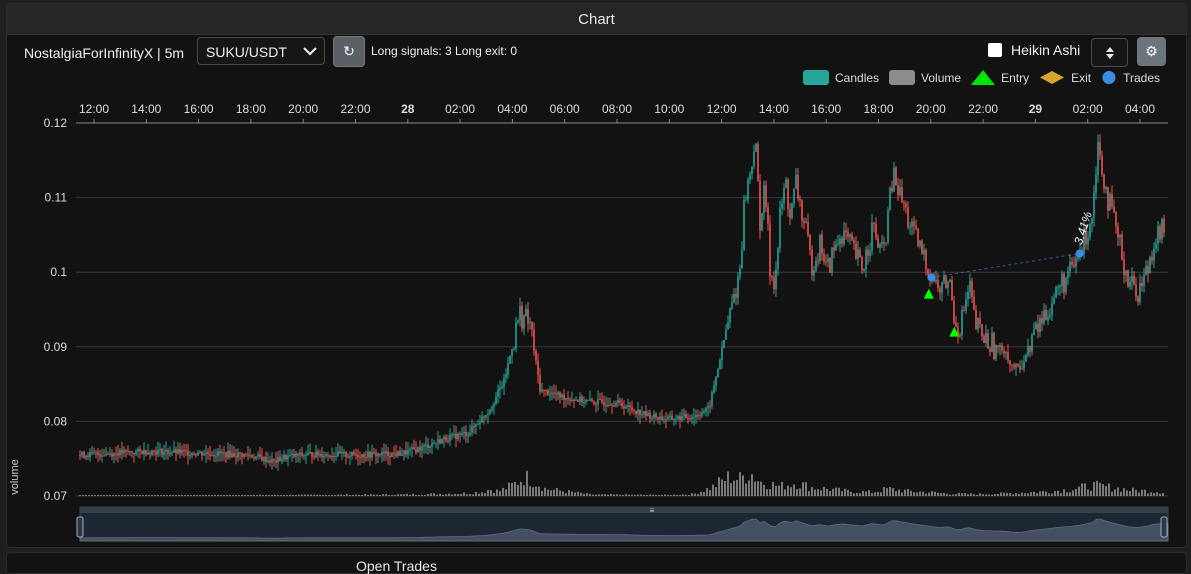 The width and height of the screenshot is (1191, 574). Describe the element at coordinates (80, 527) in the screenshot. I see `zoom-handle` at that location.